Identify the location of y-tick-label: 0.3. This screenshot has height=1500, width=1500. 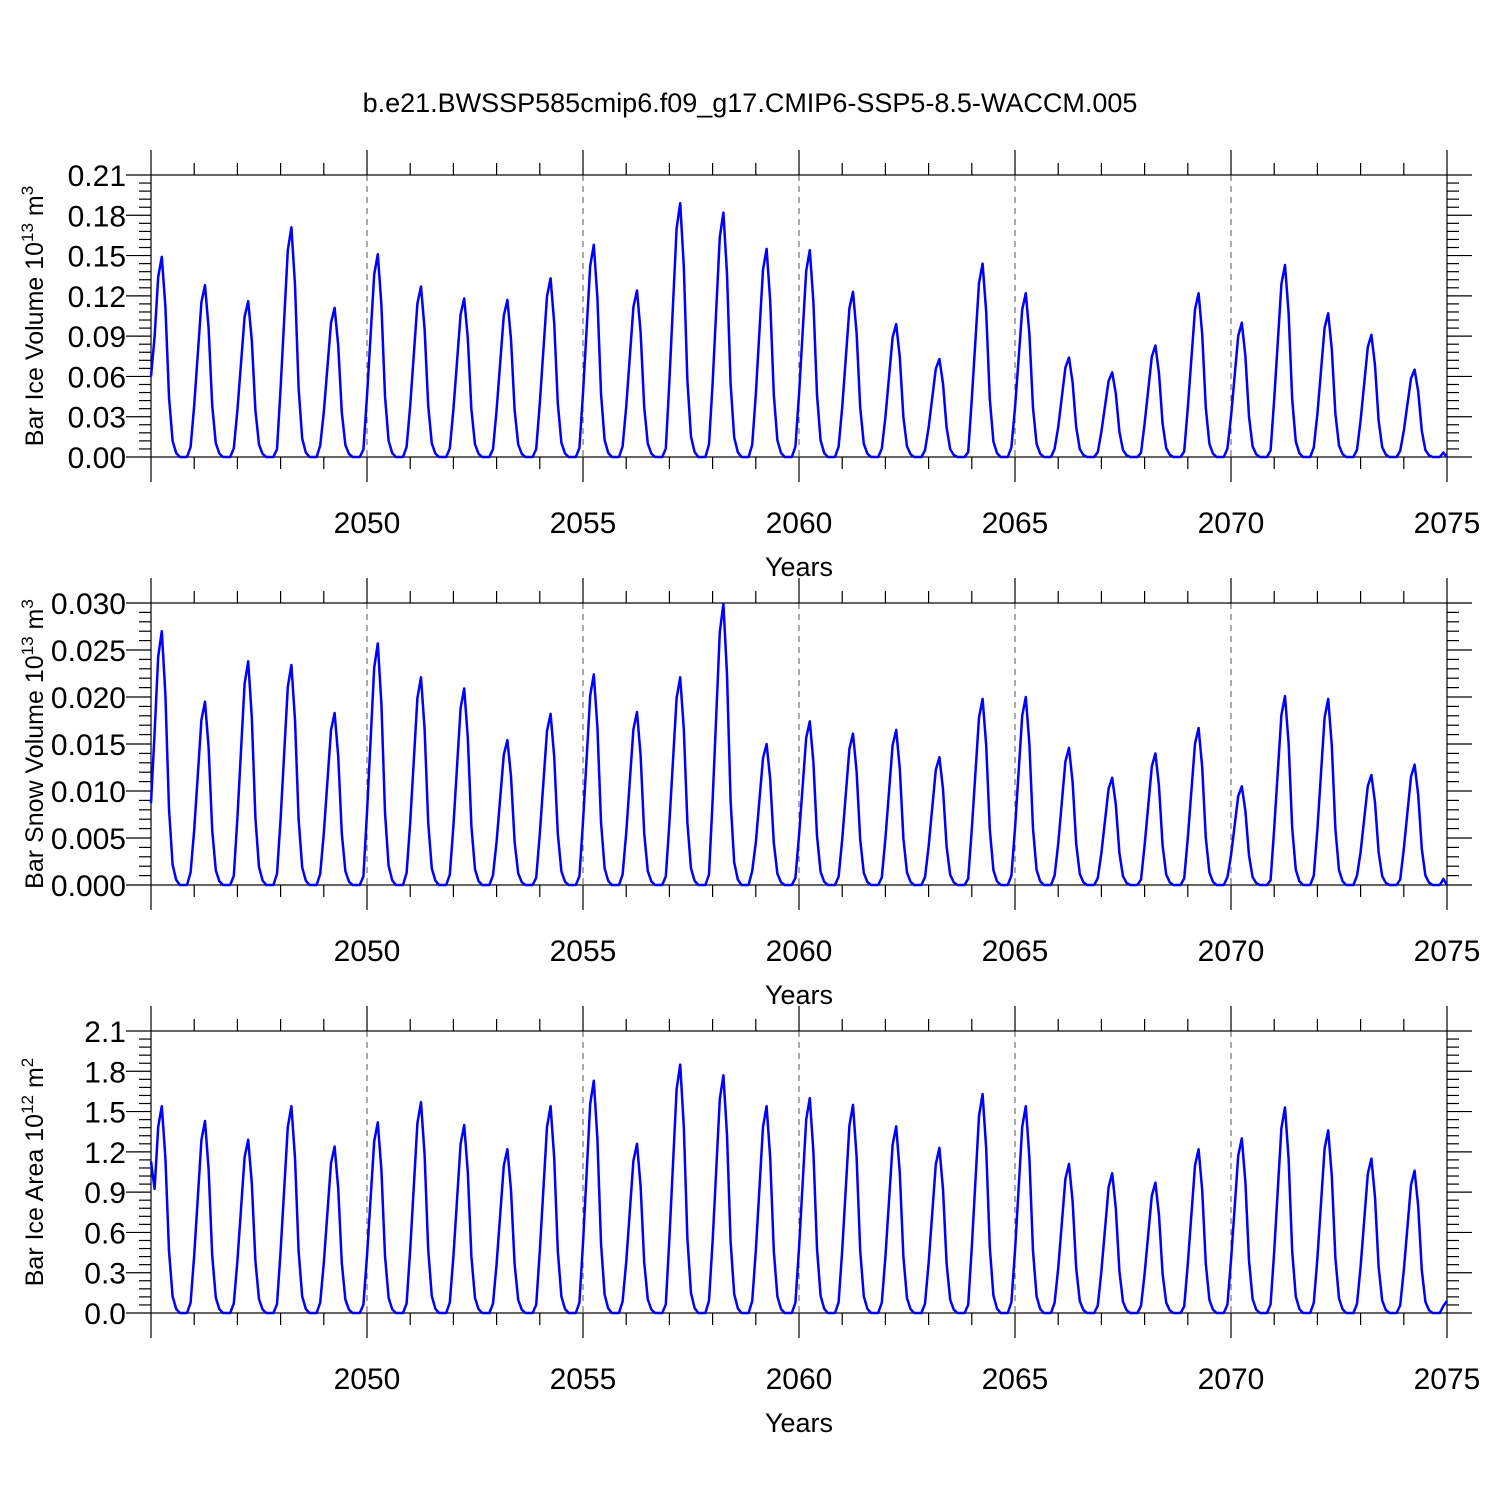
(105, 1274).